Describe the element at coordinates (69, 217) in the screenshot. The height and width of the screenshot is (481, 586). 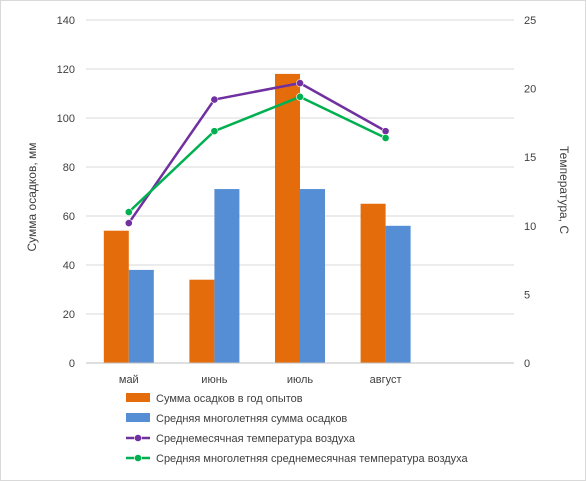
I see `y-tick-label: 60` at that location.